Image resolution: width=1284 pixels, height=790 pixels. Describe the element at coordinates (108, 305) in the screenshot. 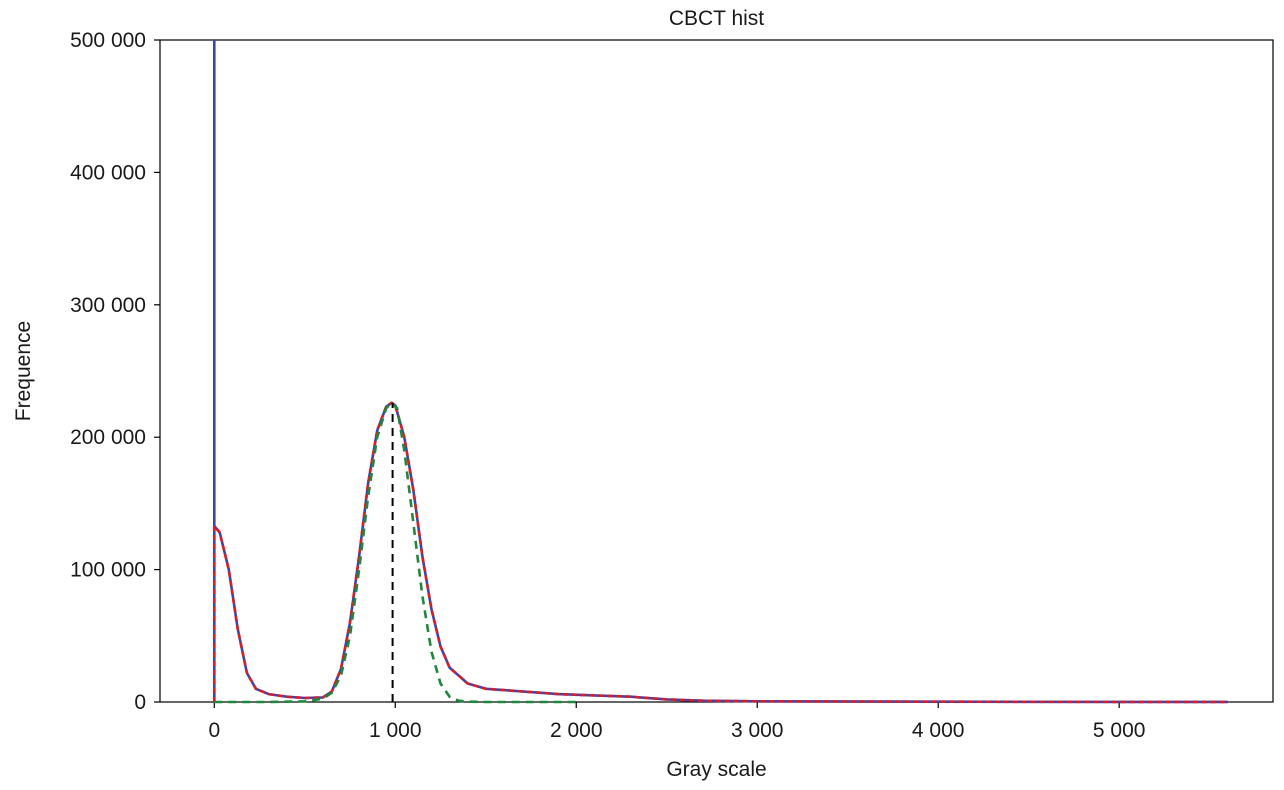

I see `y-tick-label: 300 000` at that location.